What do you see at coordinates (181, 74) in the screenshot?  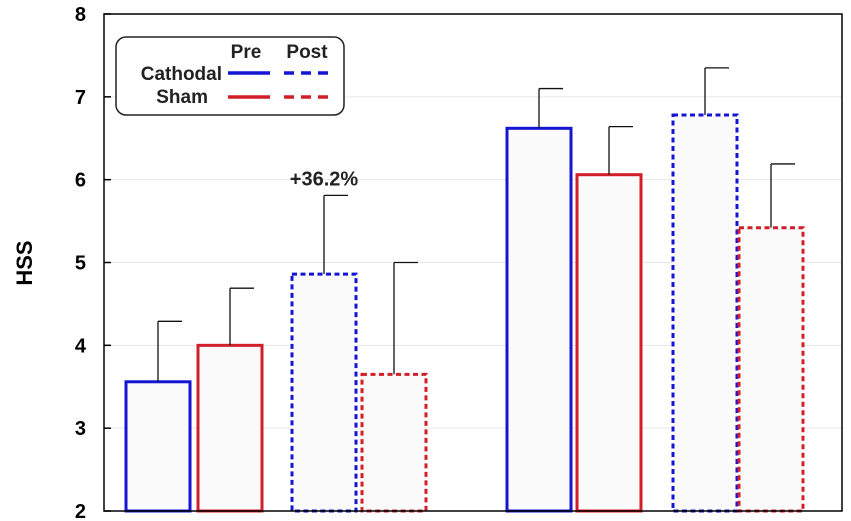 I see `legend-label-cathodal: Cathodal` at bounding box center [181, 74].